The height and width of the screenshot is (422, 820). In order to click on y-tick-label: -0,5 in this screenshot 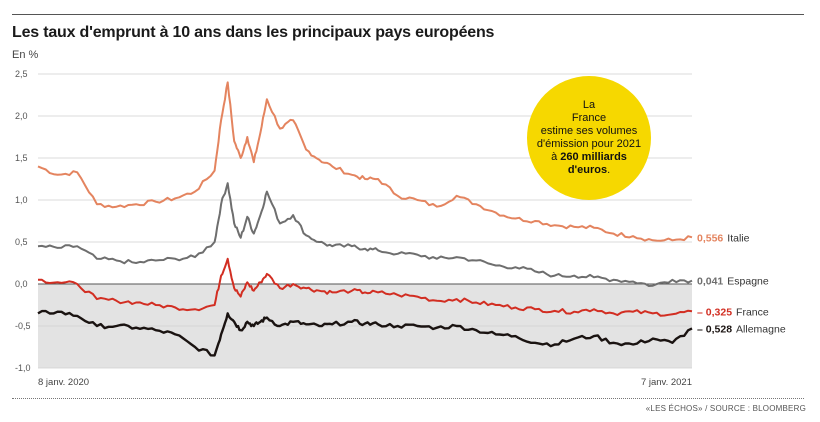, I will do `click(23, 326)`.